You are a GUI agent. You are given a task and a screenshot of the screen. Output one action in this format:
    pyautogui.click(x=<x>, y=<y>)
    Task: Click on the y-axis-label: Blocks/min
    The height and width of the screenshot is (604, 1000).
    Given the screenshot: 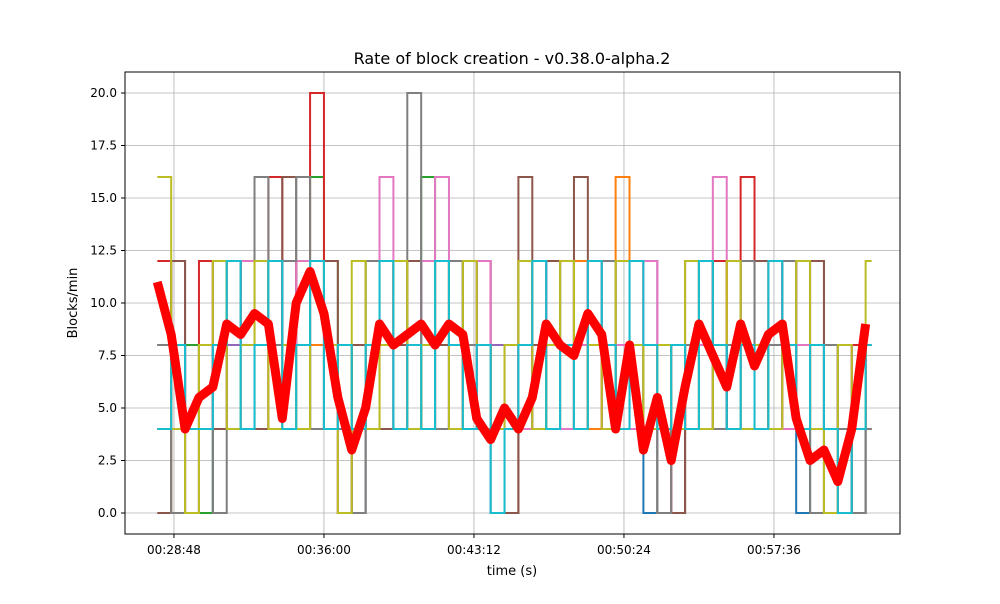 What is the action you would take?
    pyautogui.click(x=73, y=303)
    